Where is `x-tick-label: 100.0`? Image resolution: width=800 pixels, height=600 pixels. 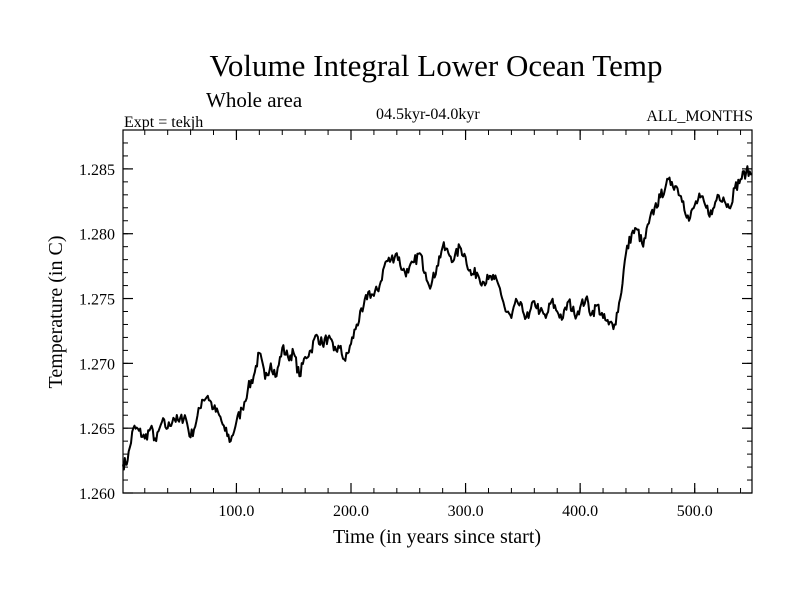
x-tick-label: 100.0 is located at coordinates (236, 511).